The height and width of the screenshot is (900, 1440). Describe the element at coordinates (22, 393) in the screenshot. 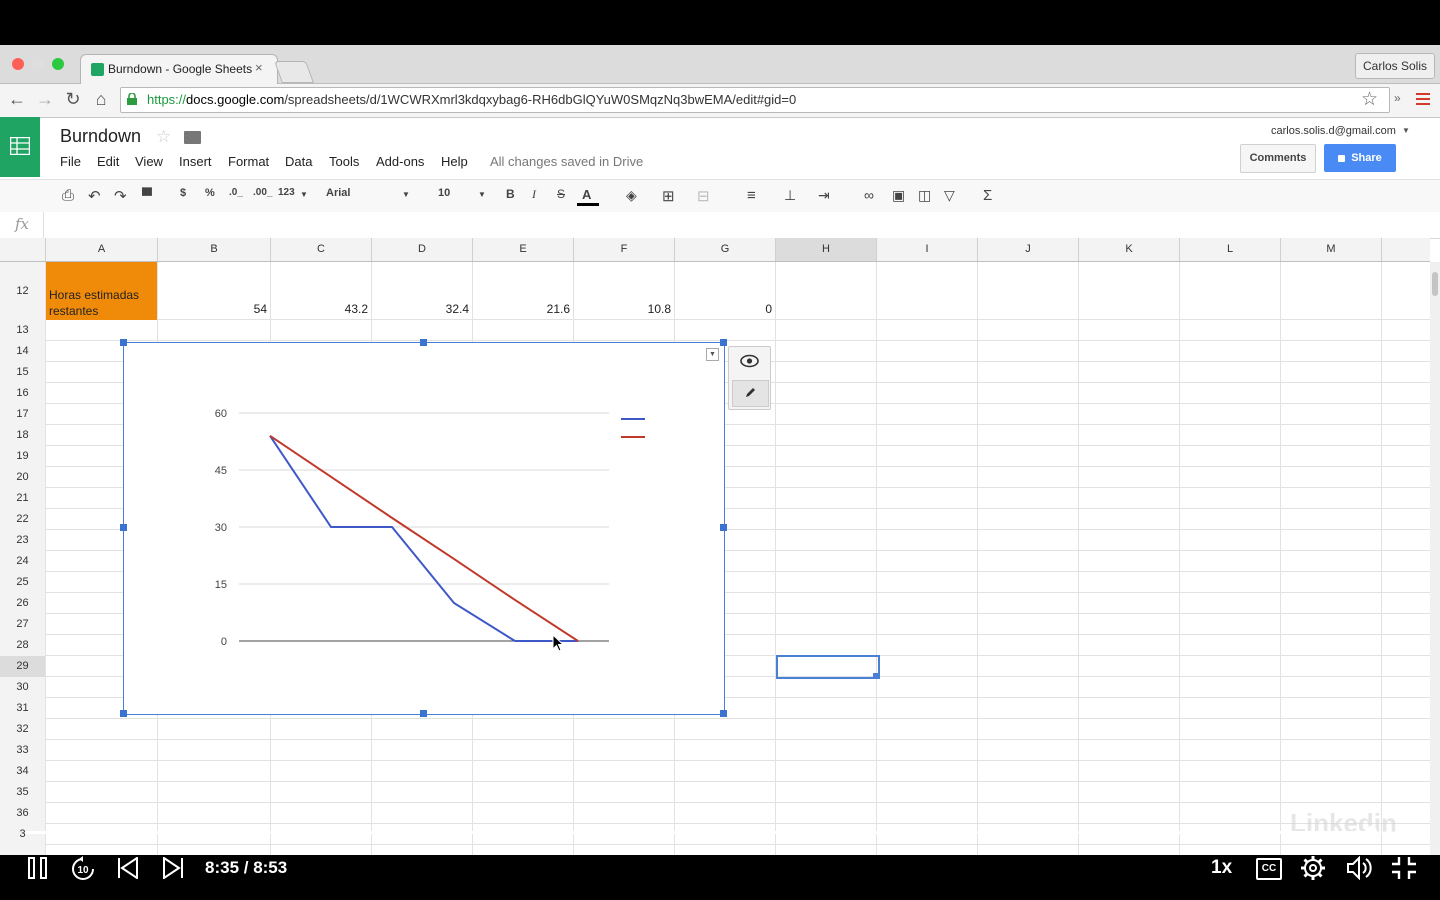

I see `row-header-16: 16` at that location.